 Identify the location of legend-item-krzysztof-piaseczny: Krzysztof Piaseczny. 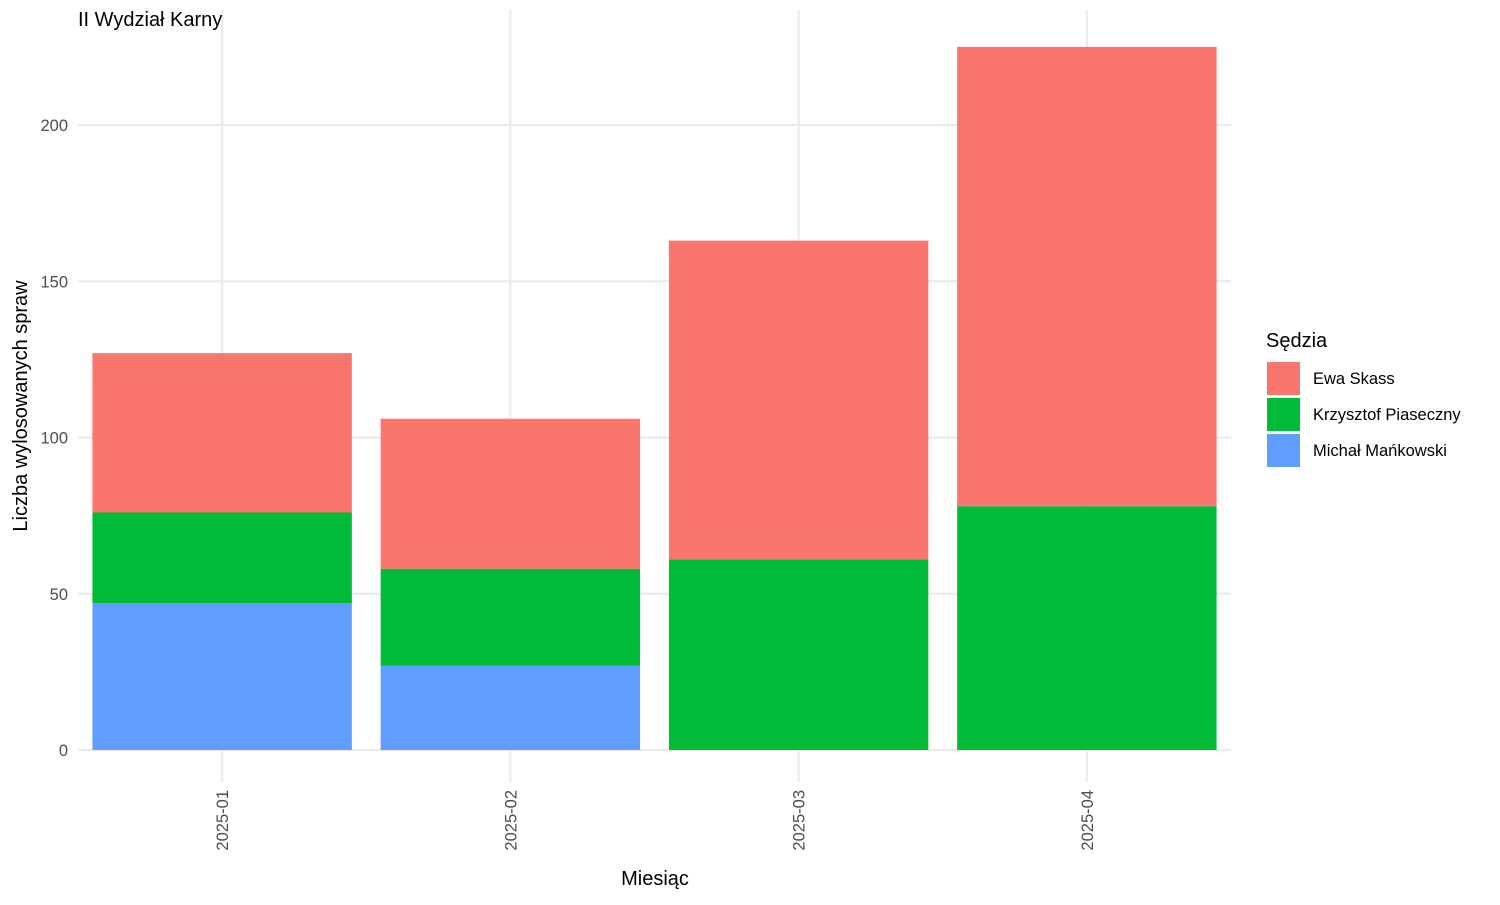
(1364, 414).